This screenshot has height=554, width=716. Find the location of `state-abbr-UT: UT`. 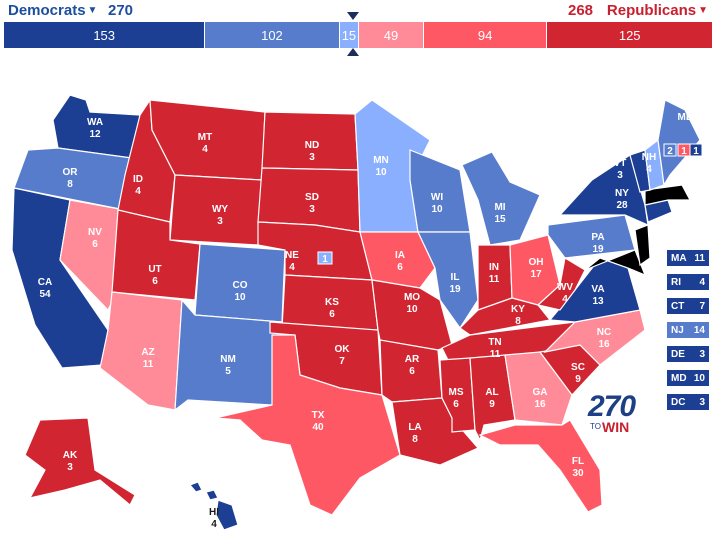

state-abbr-UT: UT is located at coordinates (154, 269).